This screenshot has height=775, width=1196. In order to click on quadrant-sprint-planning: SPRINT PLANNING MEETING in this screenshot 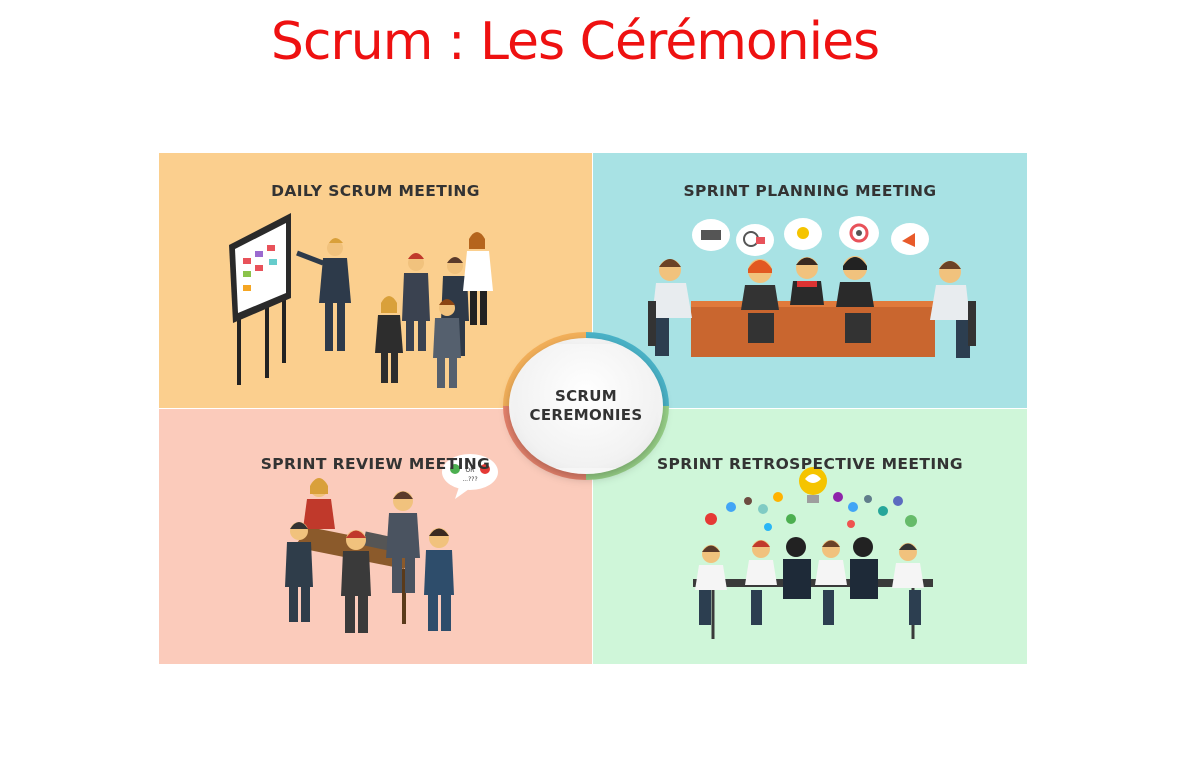, I will do `click(810, 280)`.